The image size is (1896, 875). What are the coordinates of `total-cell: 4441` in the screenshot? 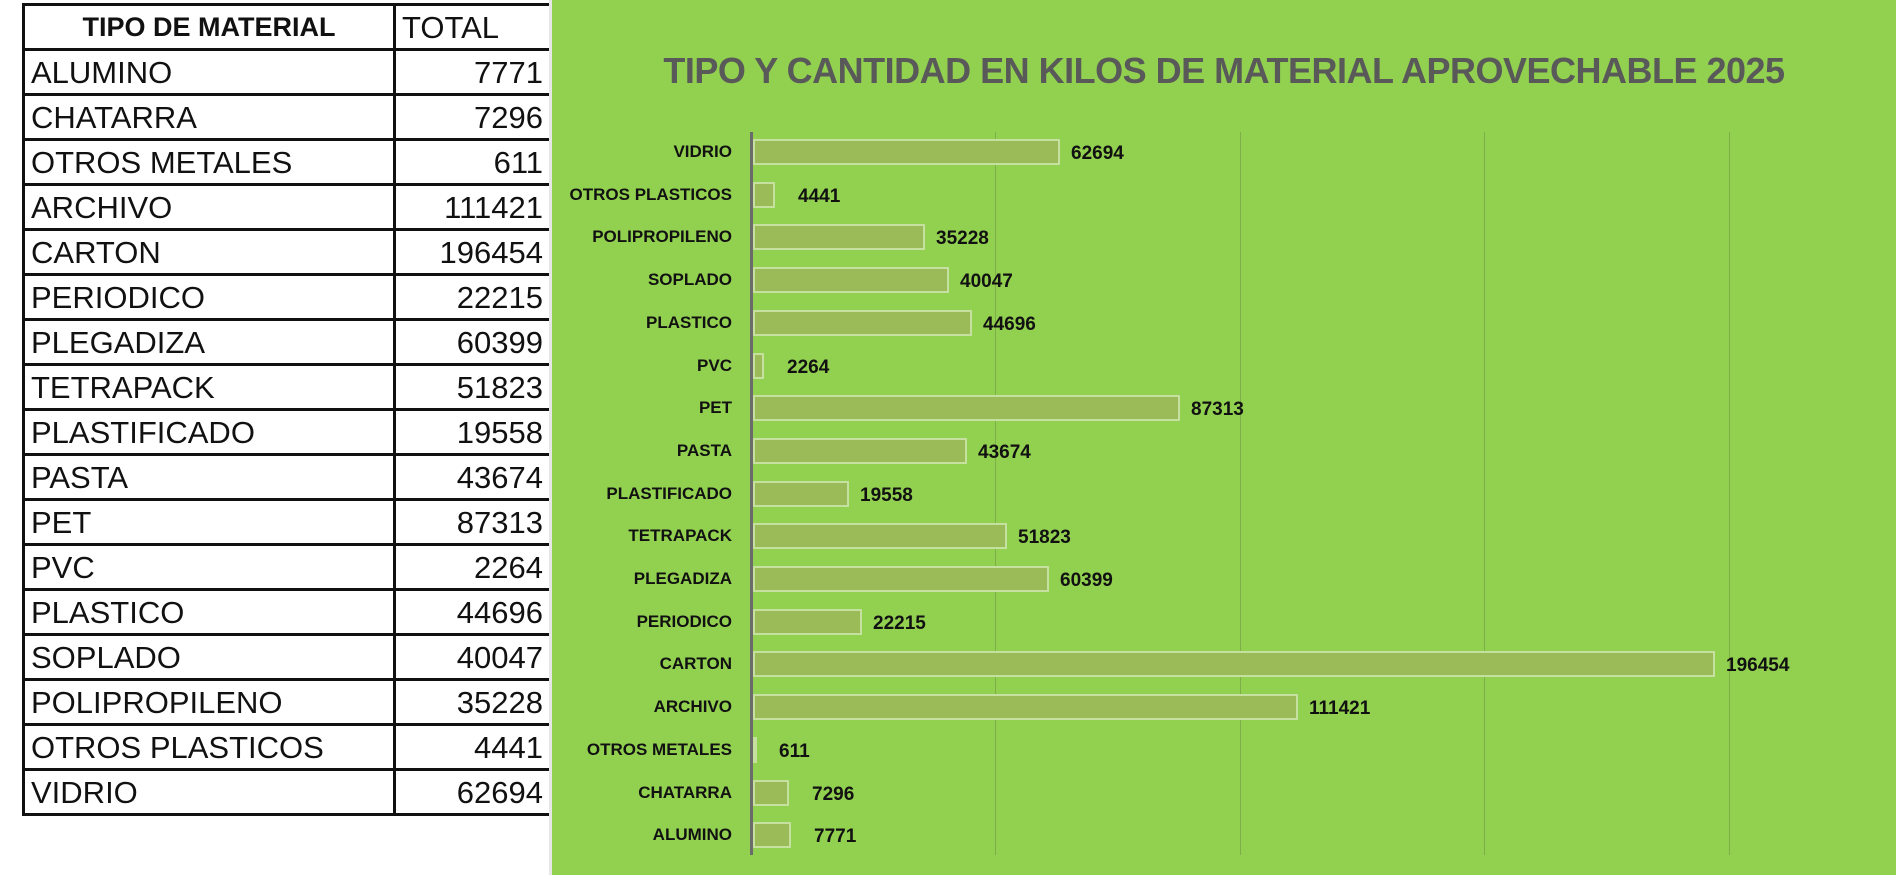 It's located at (472, 747).